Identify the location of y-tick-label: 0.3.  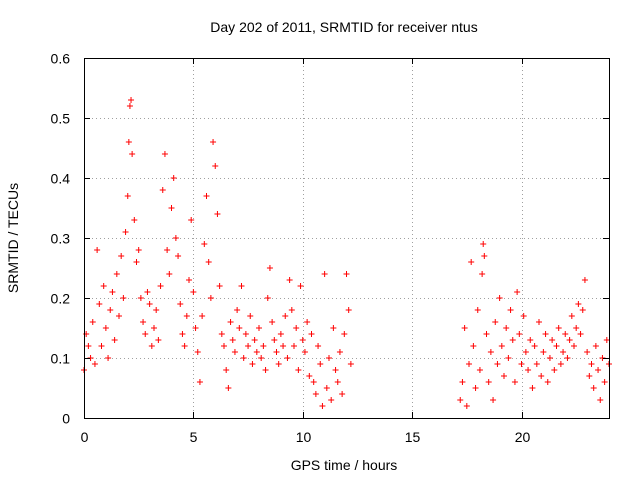
(61, 239).